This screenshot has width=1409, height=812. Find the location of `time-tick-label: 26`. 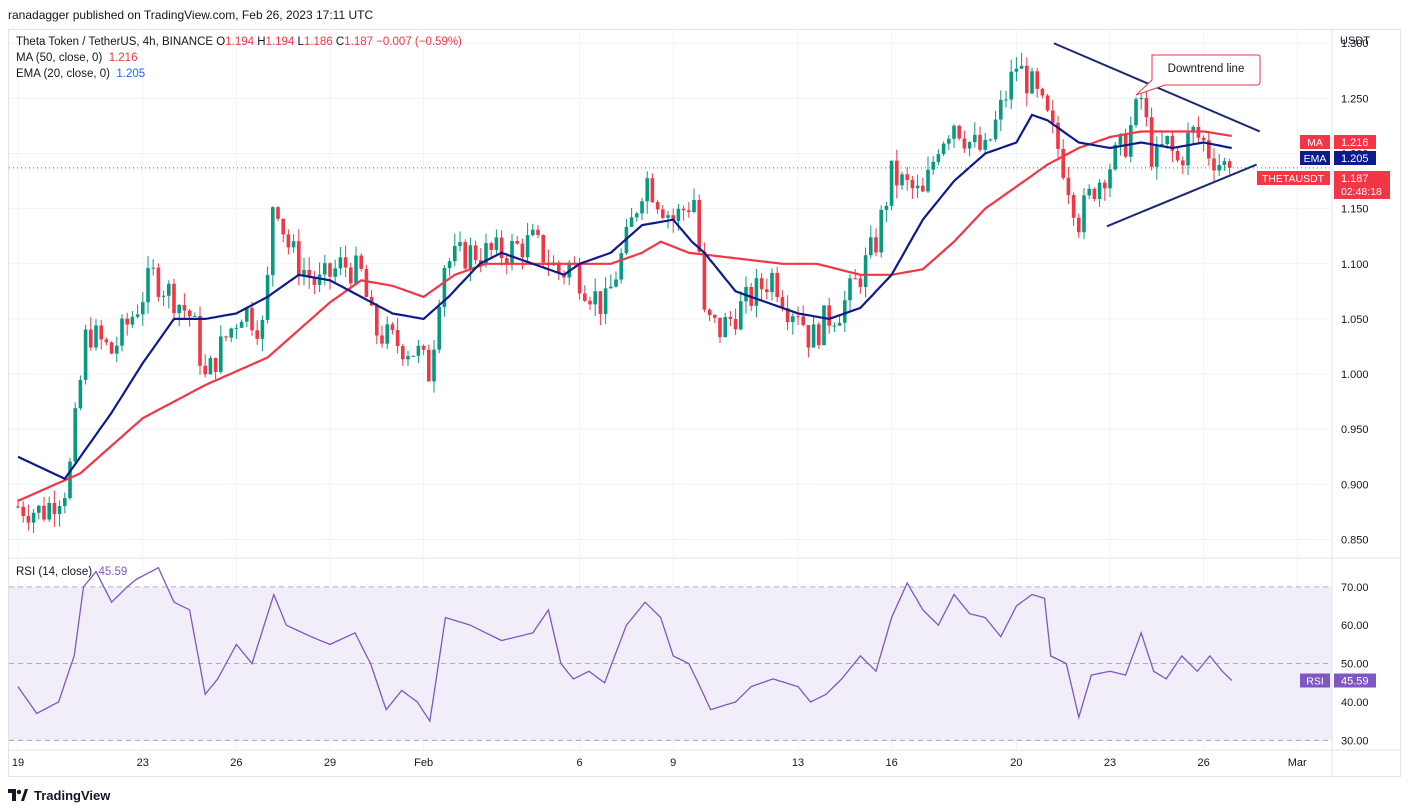

time-tick-label: 26 is located at coordinates (236, 763).